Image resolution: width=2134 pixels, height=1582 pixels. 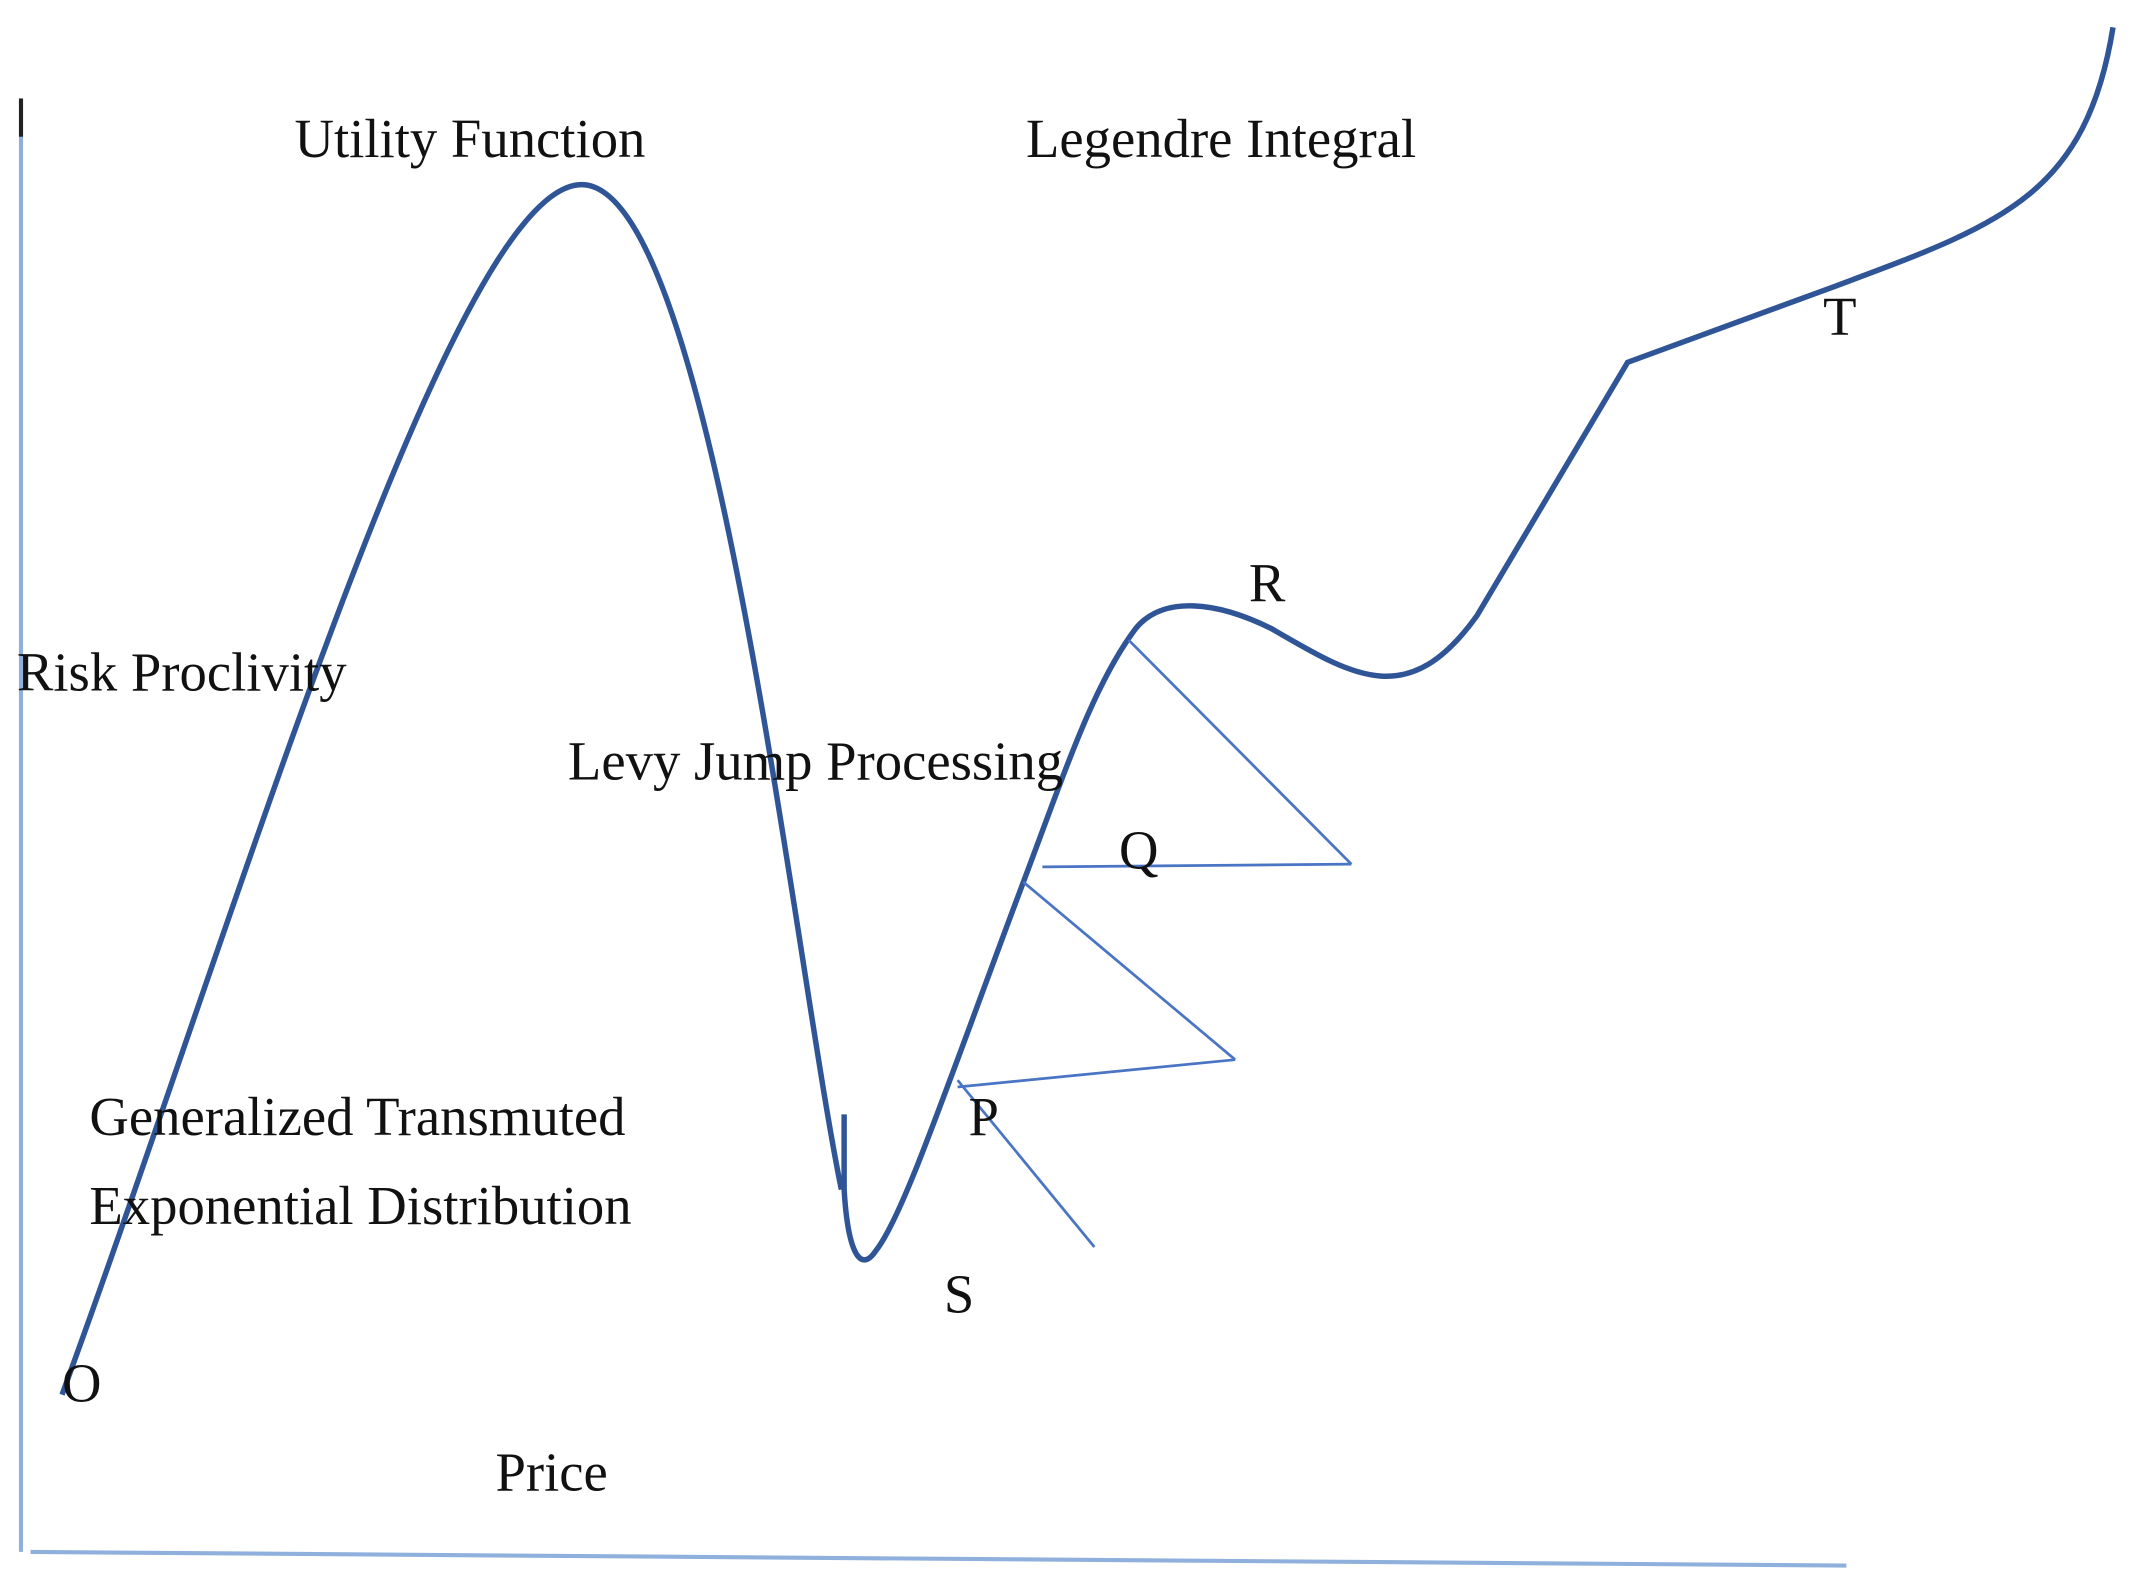 What do you see at coordinates (815, 760) in the screenshot?
I see `label: Levy Jump Processing` at bounding box center [815, 760].